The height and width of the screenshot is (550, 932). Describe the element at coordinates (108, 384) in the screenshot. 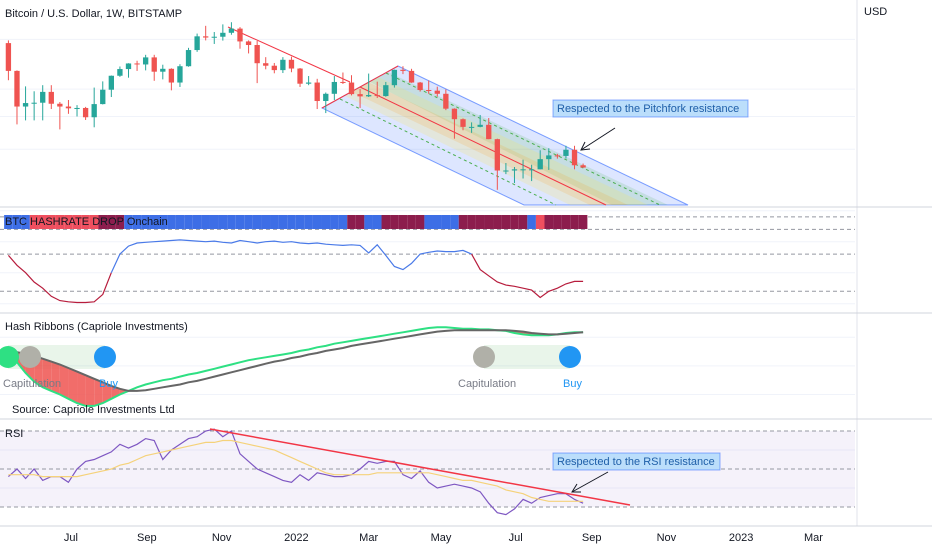

I see `signal-label: Buy` at that location.